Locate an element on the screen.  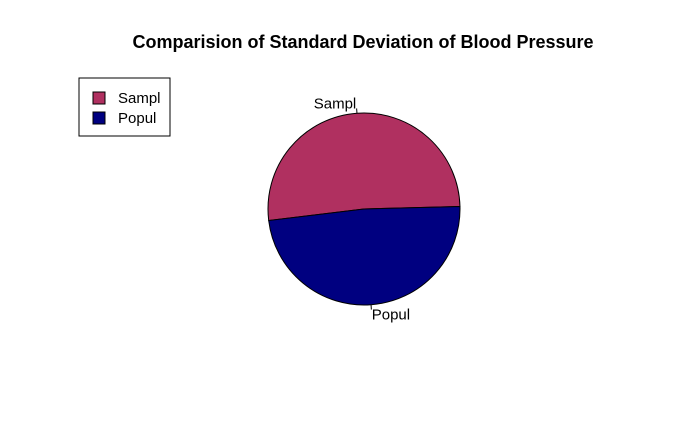
legend-box is located at coordinates (124, 107).